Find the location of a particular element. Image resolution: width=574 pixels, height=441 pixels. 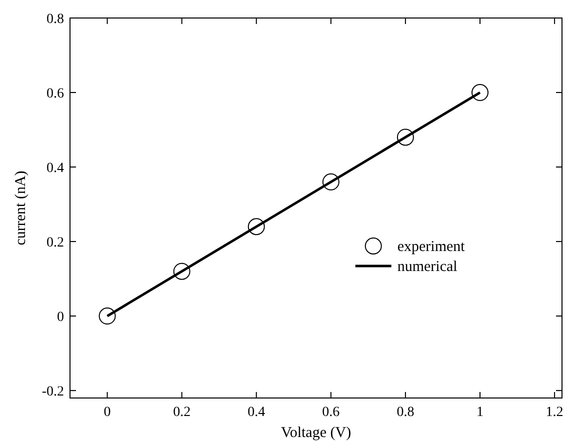

y-tick-label: -0.2 is located at coordinates (53, 392).